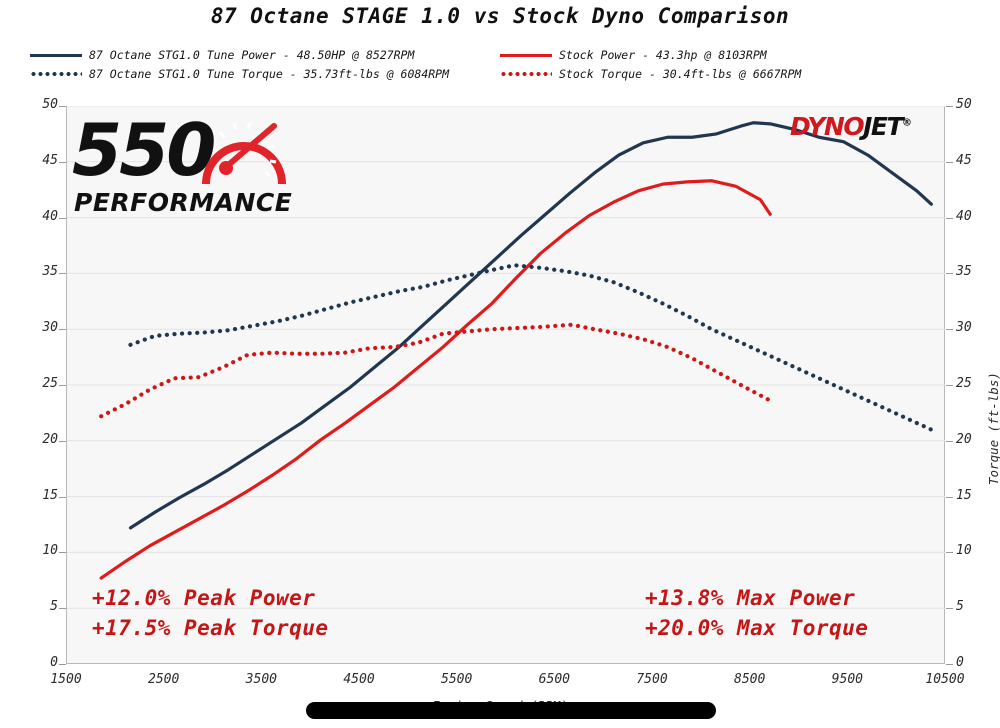 The width and height of the screenshot is (1000, 728). Describe the element at coordinates (50, 216) in the screenshot. I see `y-axis-left-tick-label: 40` at that location.